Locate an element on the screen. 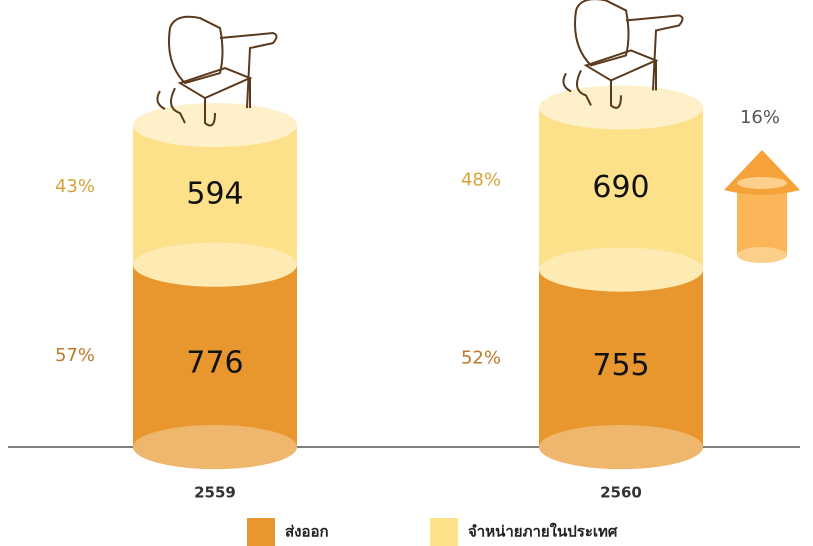  growth-label: 16% is located at coordinates (760, 117).